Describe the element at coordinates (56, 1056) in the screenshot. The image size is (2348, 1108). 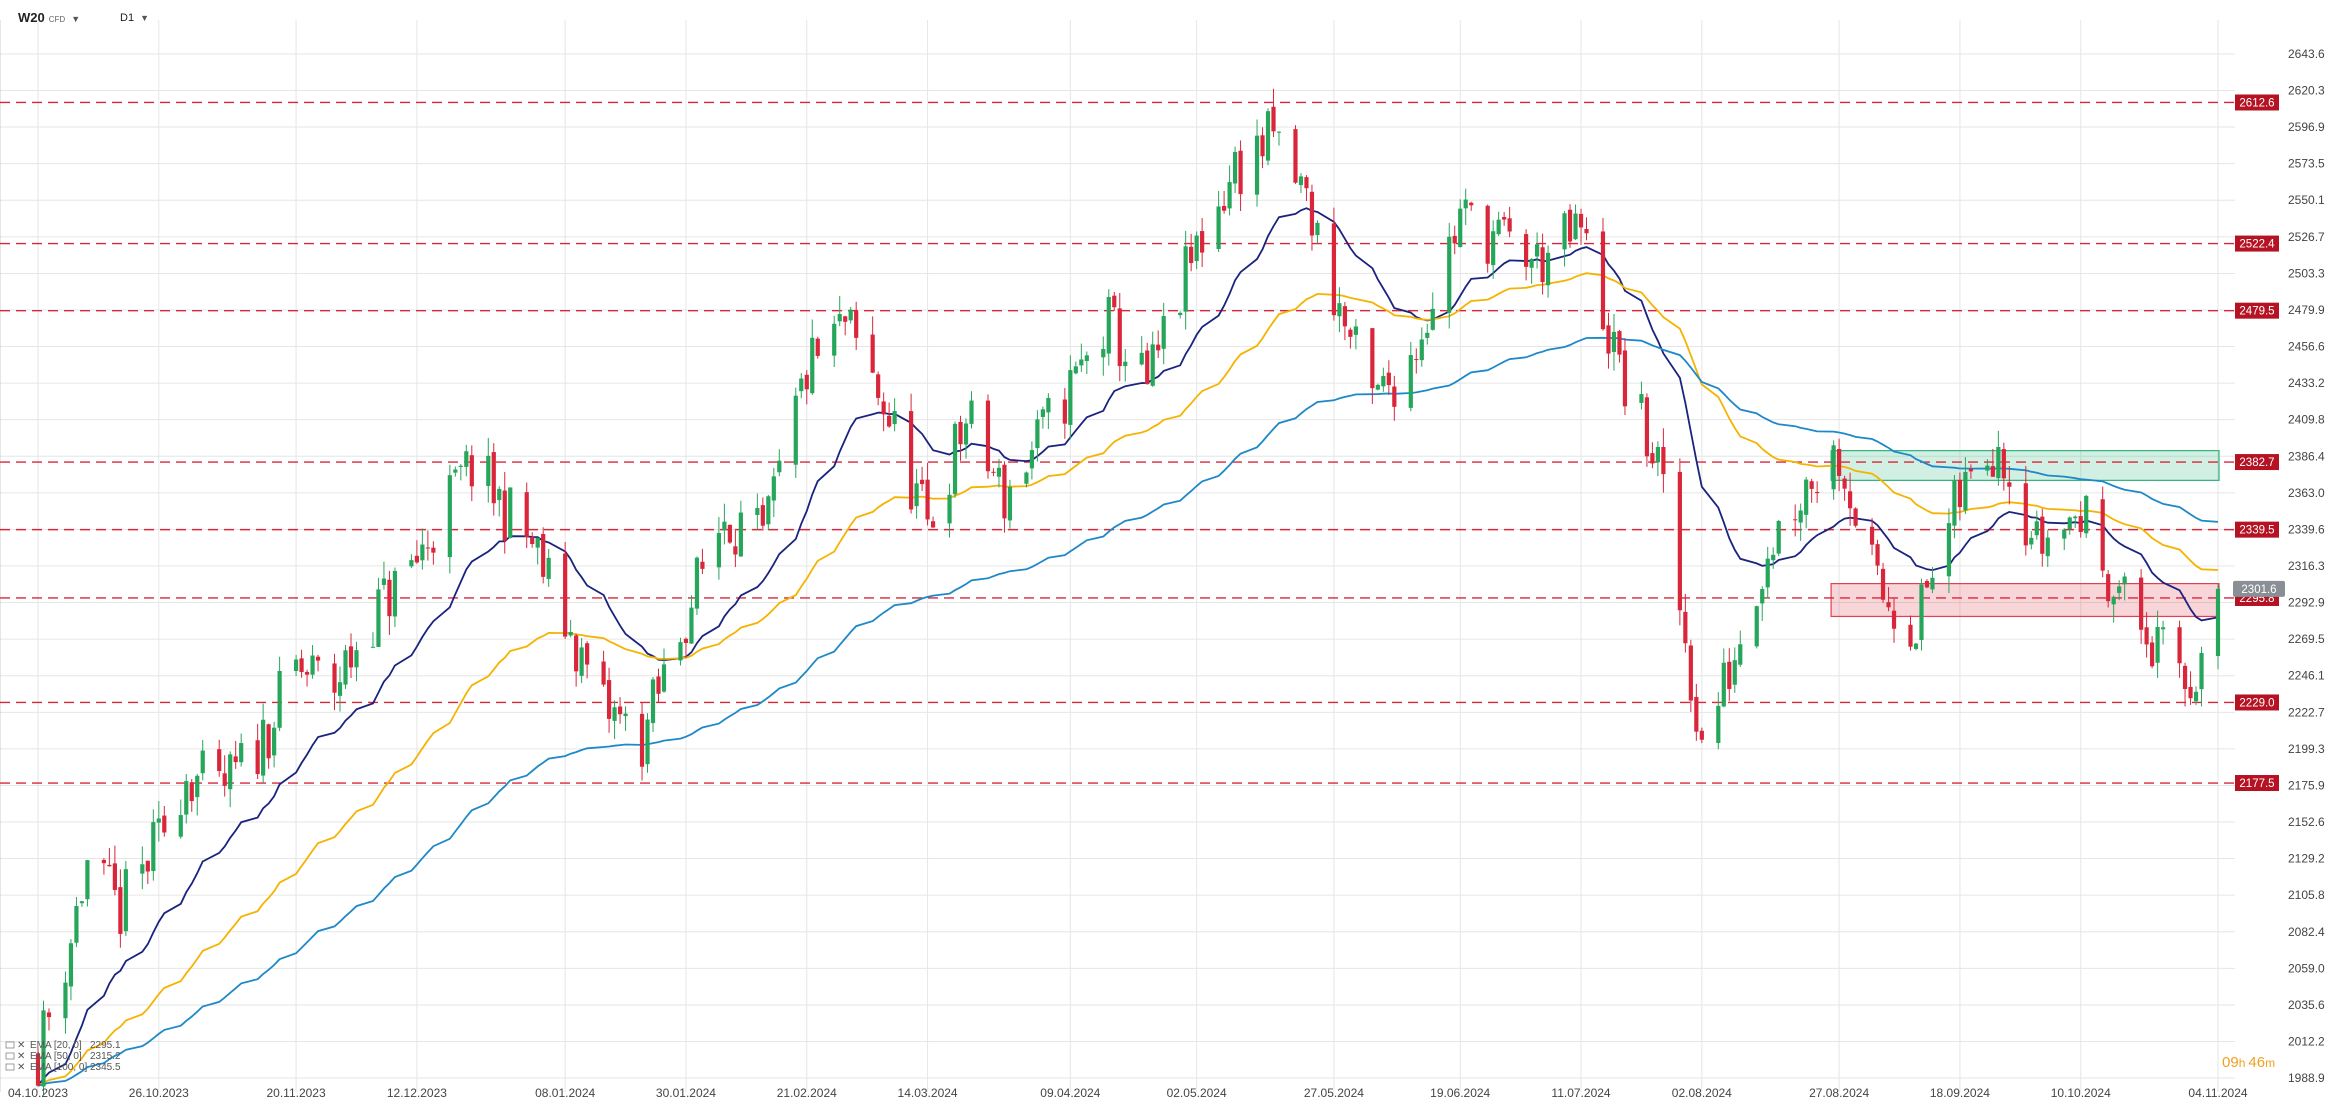
I see `indicator-name: EMA [50, 0]` at that location.